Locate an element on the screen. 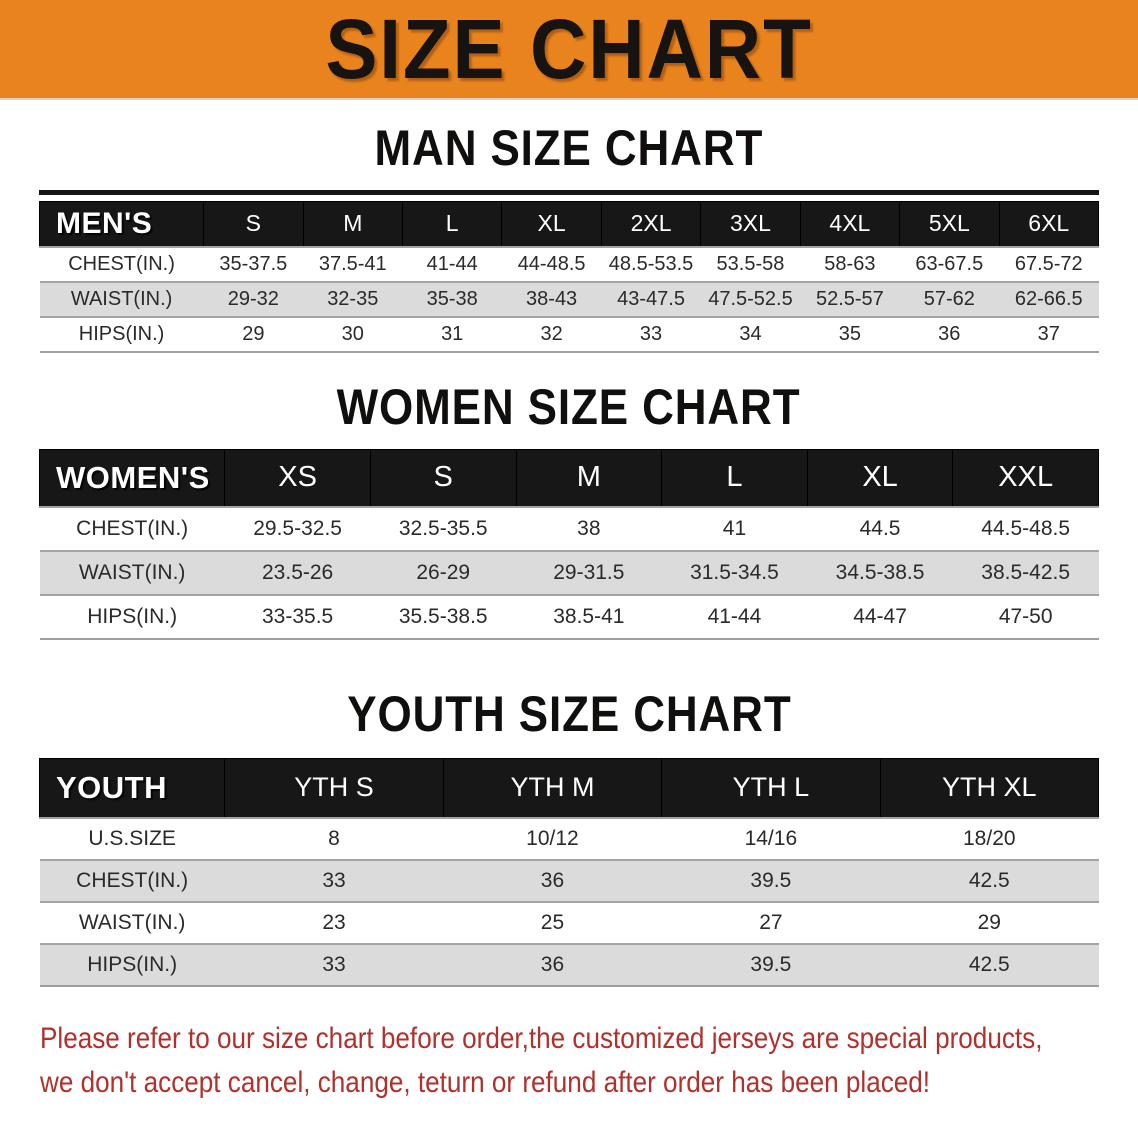 The image size is (1138, 1132). cell-value: 32.5-35.5 is located at coordinates (443, 528).